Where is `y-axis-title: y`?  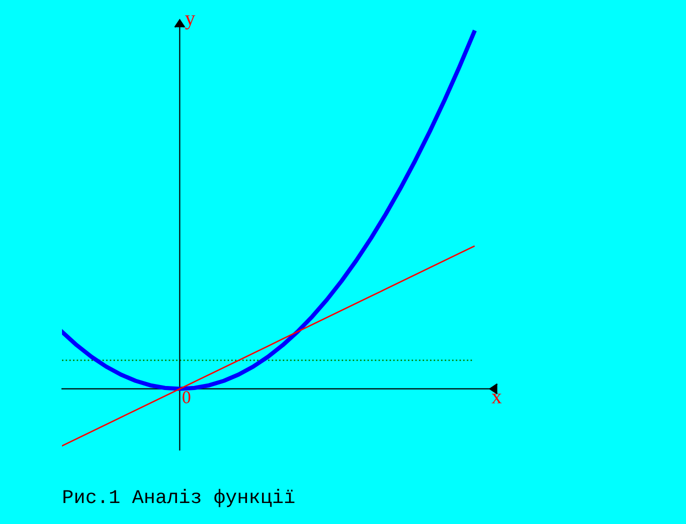 y-axis-title: y is located at coordinates (190, 22).